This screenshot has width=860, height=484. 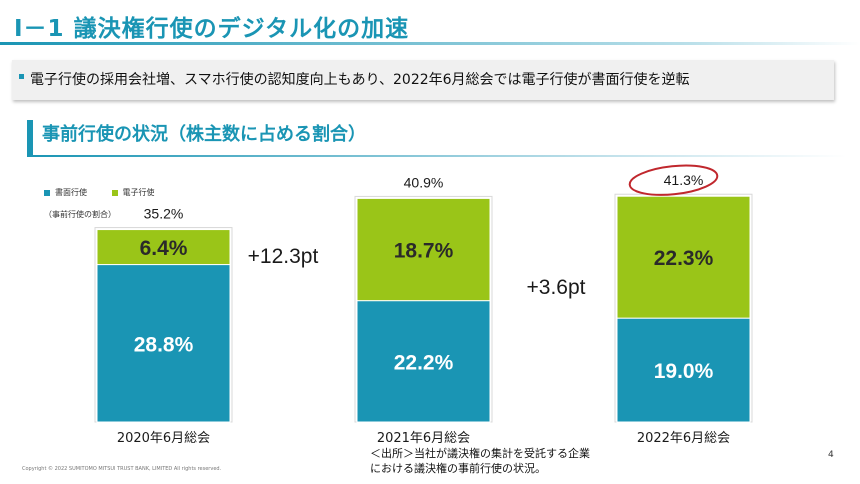 What do you see at coordinates (458, 468) in the screenshot?
I see `footnote-line-2: における議決権の事前行使の状況。` at bounding box center [458, 468].